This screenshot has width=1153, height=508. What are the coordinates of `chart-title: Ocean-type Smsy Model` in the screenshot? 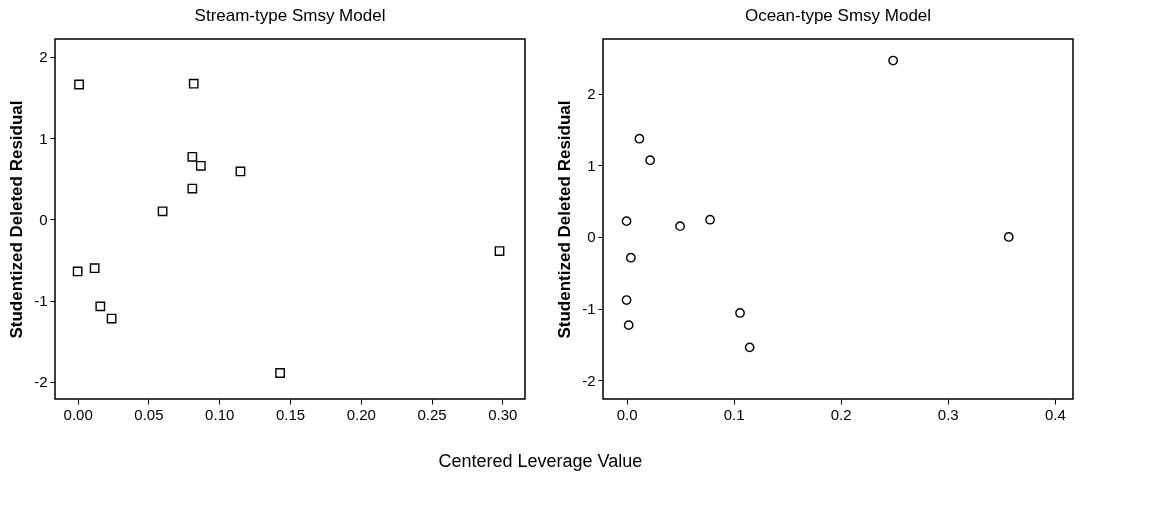 It's located at (838, 15).